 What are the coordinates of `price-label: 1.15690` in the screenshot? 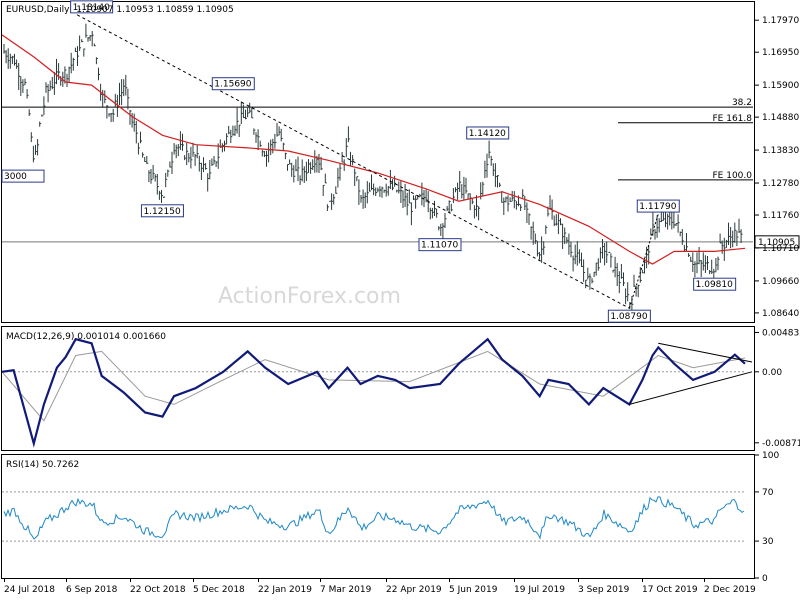 It's located at (232, 85).